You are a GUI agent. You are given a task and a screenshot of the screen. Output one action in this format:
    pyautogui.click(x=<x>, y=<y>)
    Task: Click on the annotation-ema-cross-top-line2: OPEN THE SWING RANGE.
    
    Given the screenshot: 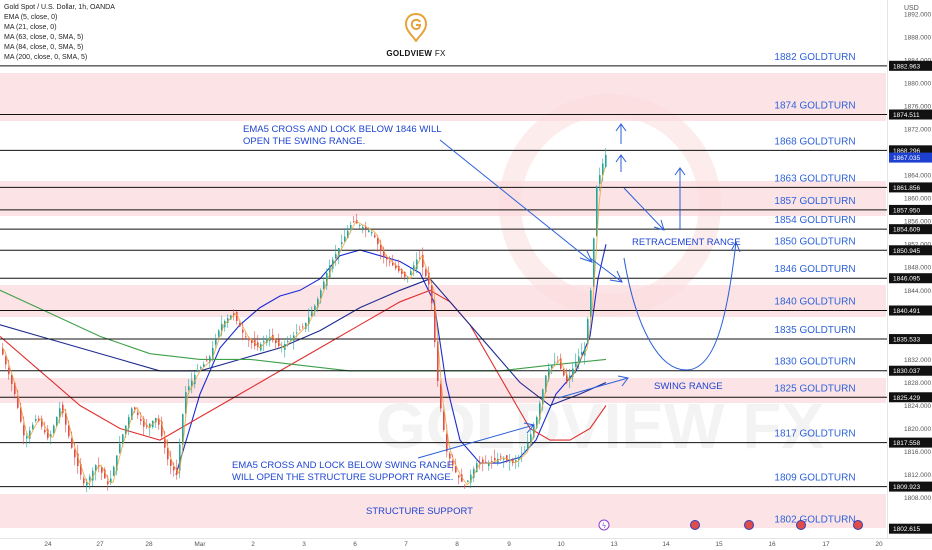 What is the action you would take?
    pyautogui.click(x=304, y=141)
    